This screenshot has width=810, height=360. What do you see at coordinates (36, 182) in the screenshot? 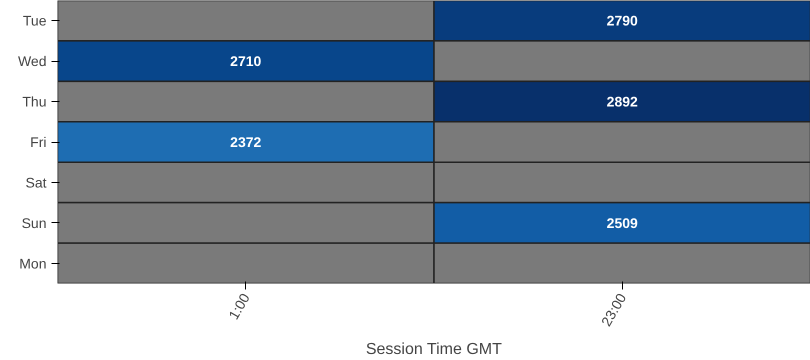
I see `y-tick-label: Sat` at bounding box center [36, 182].